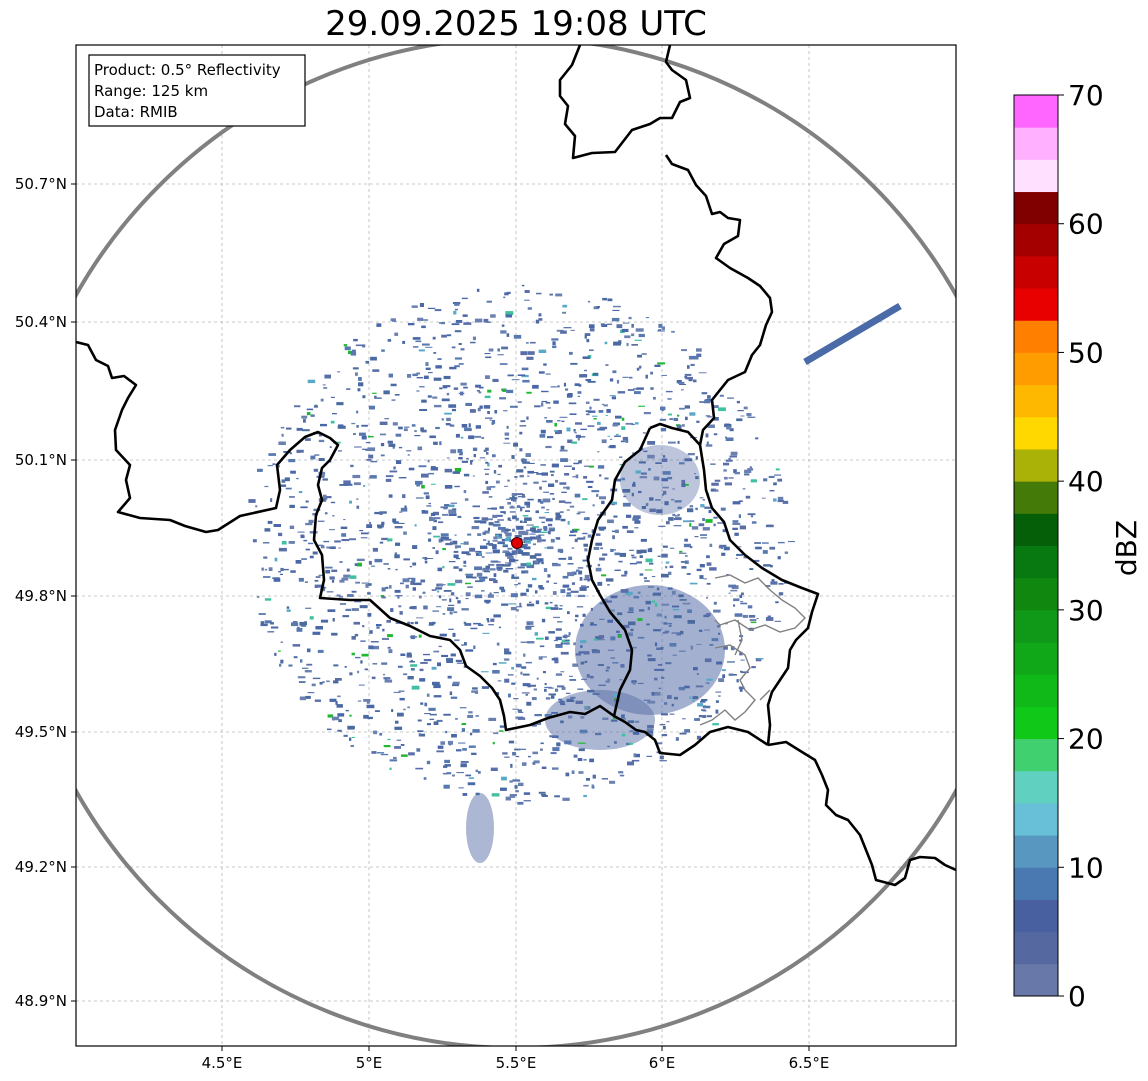 The width and height of the screenshot is (1148, 1081). Describe the element at coordinates (1036, 176) in the screenshot. I see `colorbar-bin` at that location.